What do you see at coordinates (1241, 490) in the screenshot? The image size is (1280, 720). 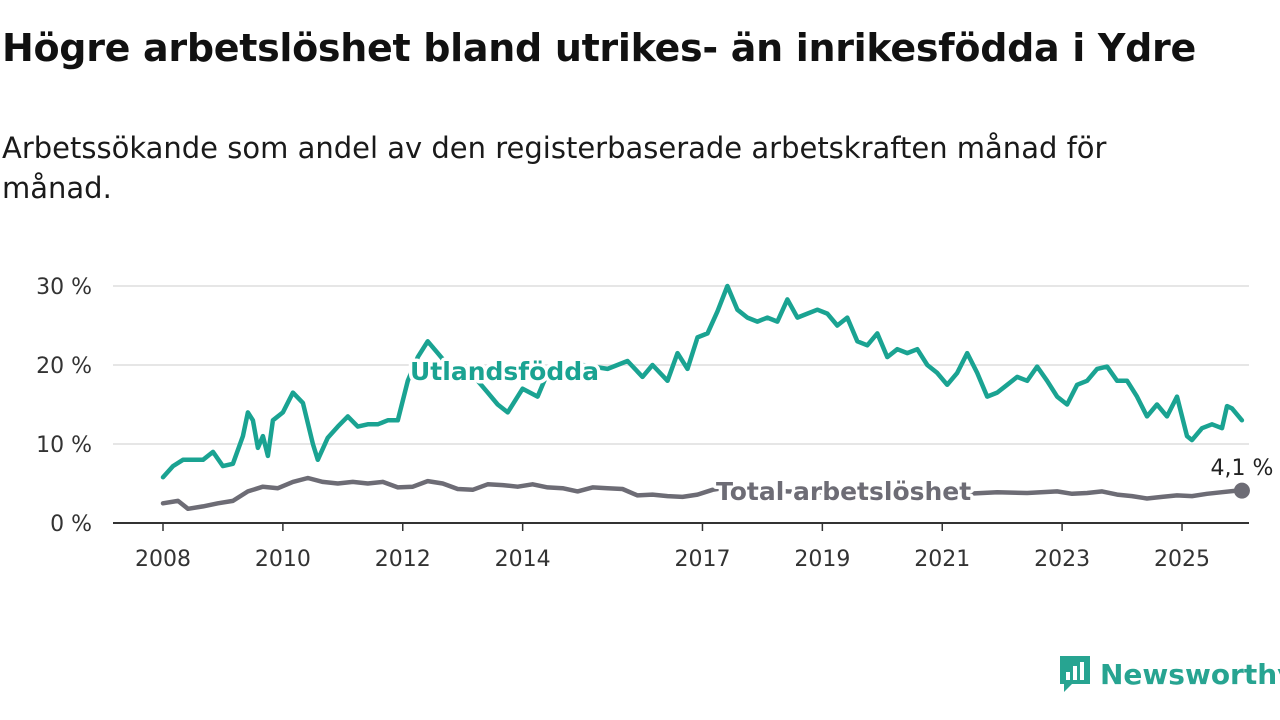 I see `last-value-marker` at bounding box center [1241, 490].